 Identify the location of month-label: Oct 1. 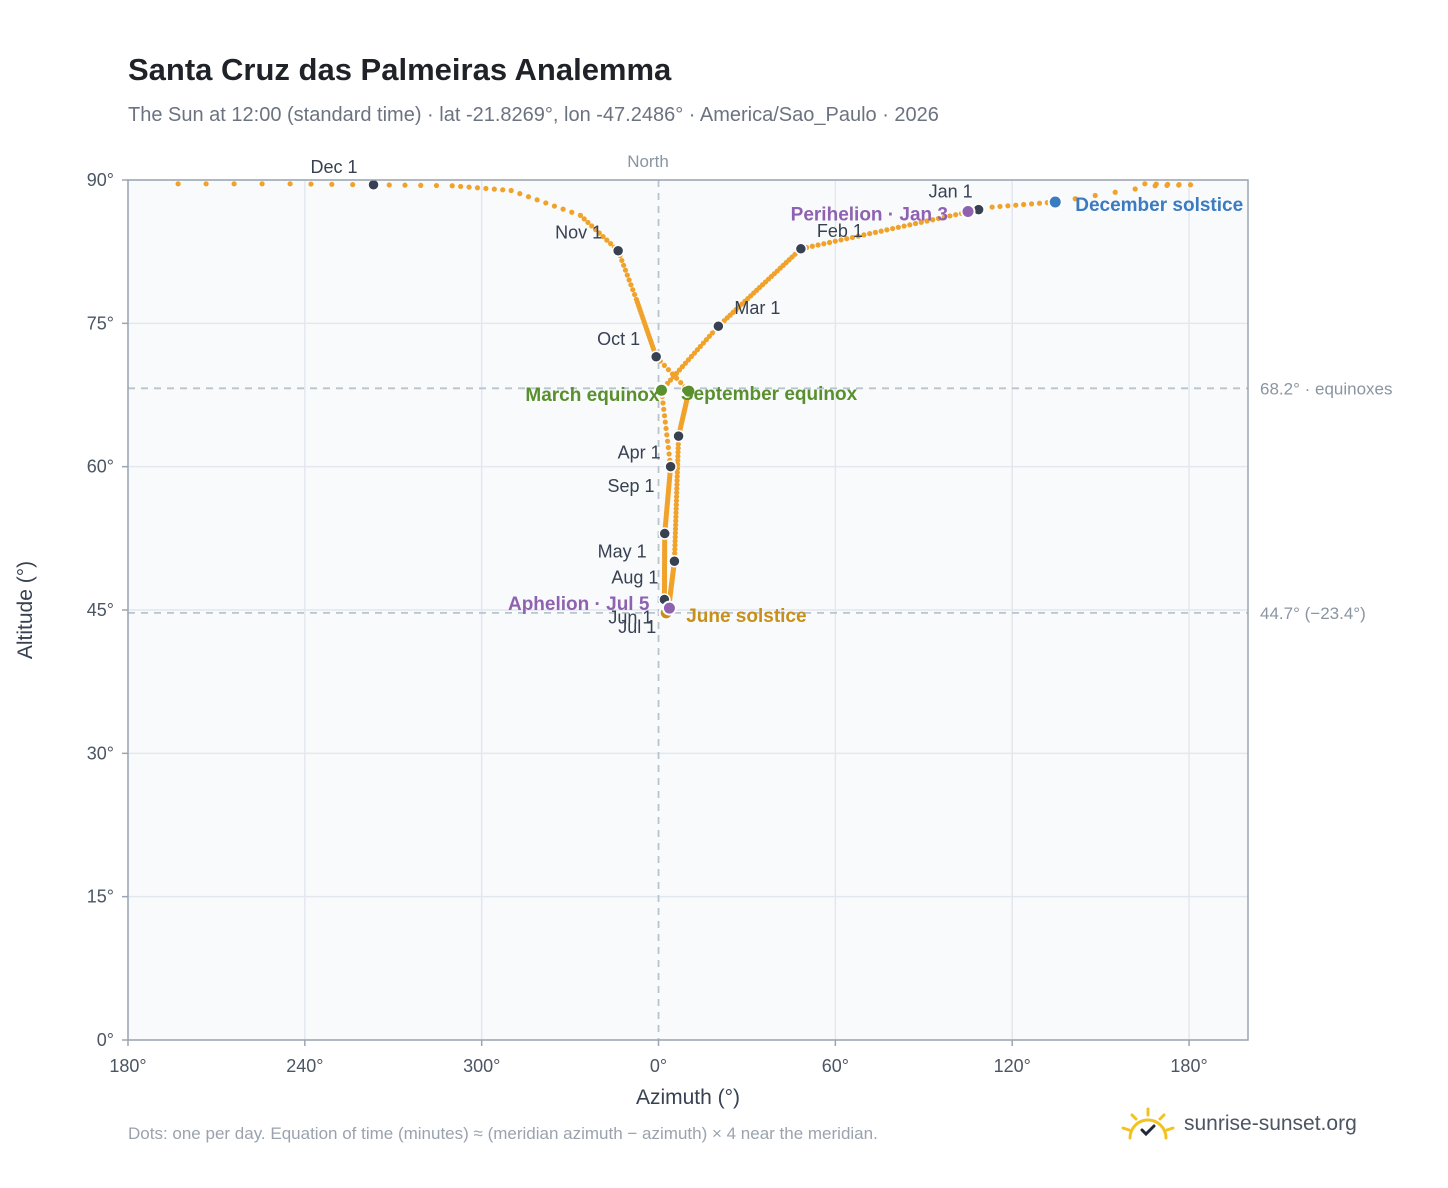
(618, 339).